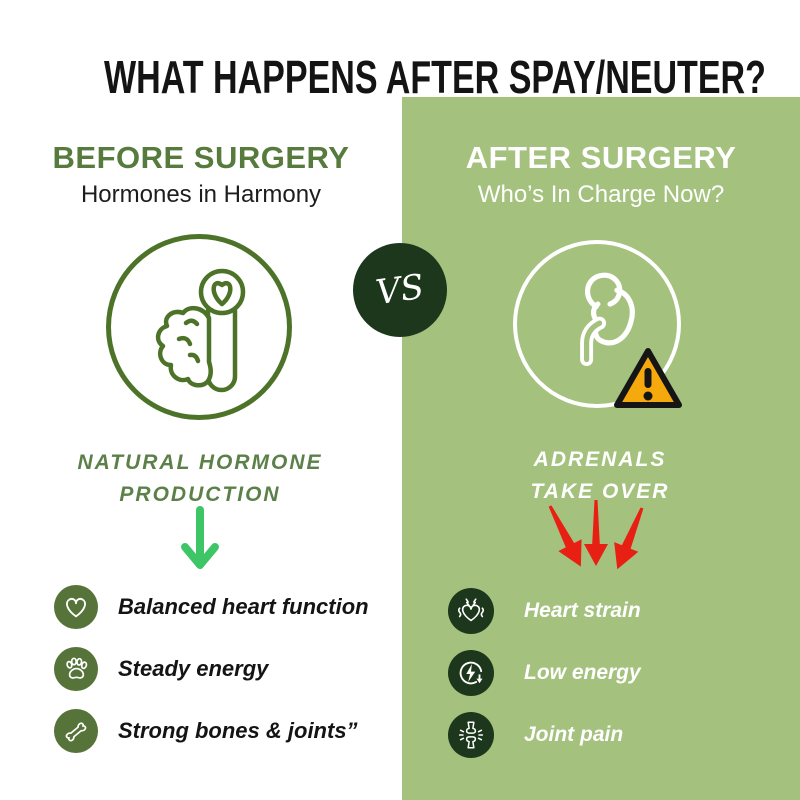  I want to click on joint-pain-icon, so click(471, 735).